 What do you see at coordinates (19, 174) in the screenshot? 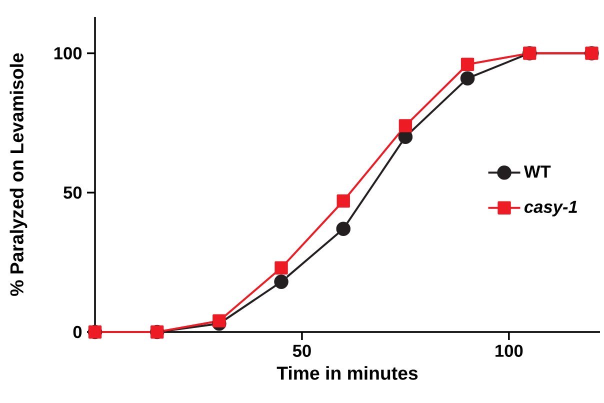
I see `y-axis-title: % Paralyzed on Levamisole` at bounding box center [19, 174].